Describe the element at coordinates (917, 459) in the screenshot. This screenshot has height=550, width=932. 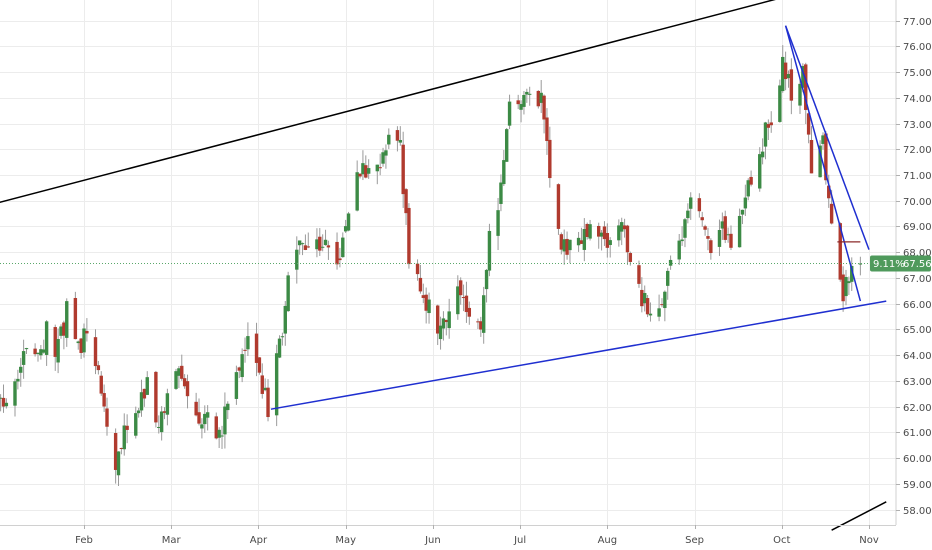
I see `y-tick-label: 60.00` at that location.